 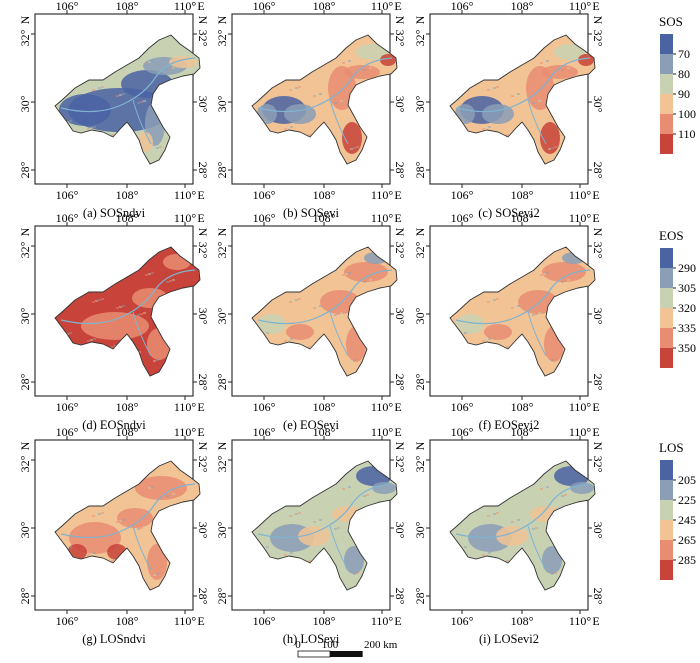 What do you see at coordinates (684, 94) in the screenshot?
I see `legend-tick-label: 90` at bounding box center [684, 94].